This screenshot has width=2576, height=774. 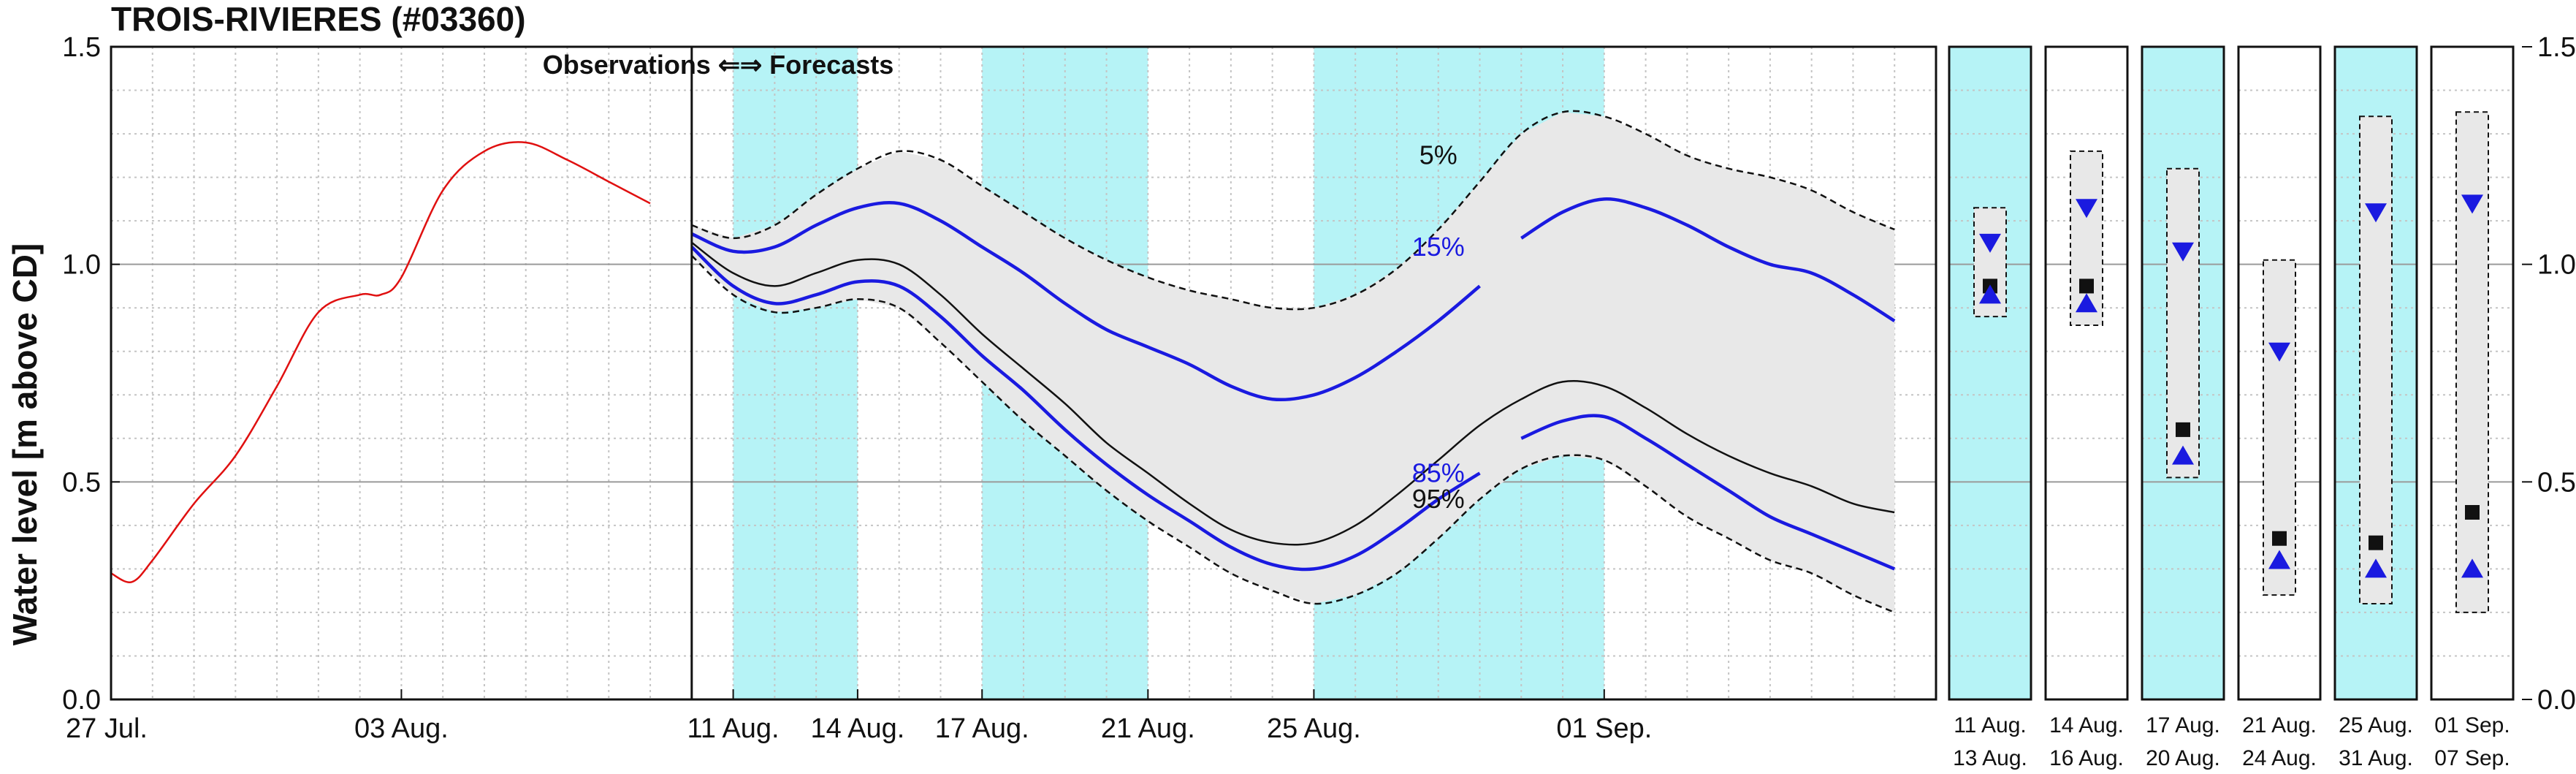 I want to click on chart-title: TROIS-RIVIERES (#03360), so click(x=318, y=19).